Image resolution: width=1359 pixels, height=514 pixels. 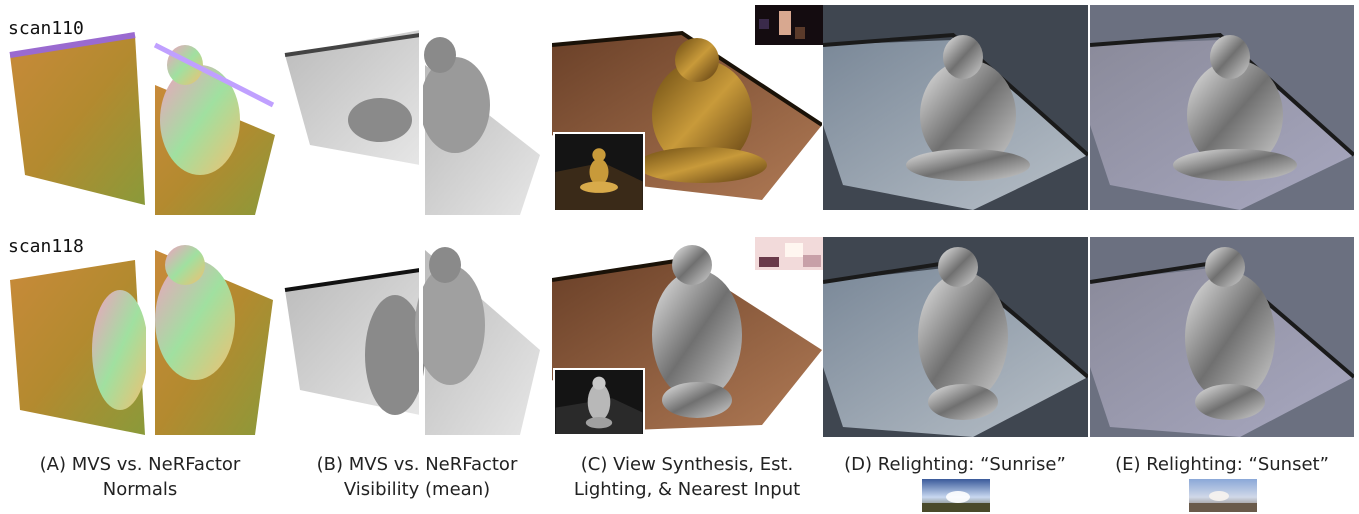 What do you see at coordinates (417, 464) in the screenshot?
I see `caption-b-line1: (B) MVS vs. NeRFactor` at bounding box center [417, 464].